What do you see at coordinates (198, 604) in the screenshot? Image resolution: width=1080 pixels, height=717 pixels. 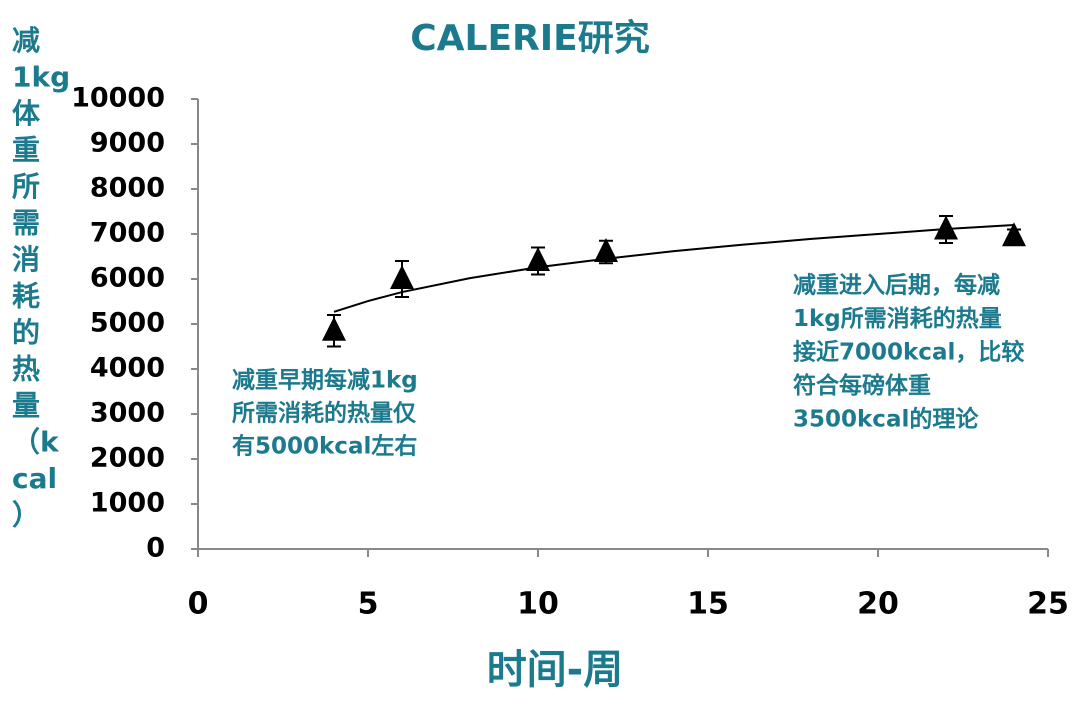 I see `x-tick-label: 0` at bounding box center [198, 604].